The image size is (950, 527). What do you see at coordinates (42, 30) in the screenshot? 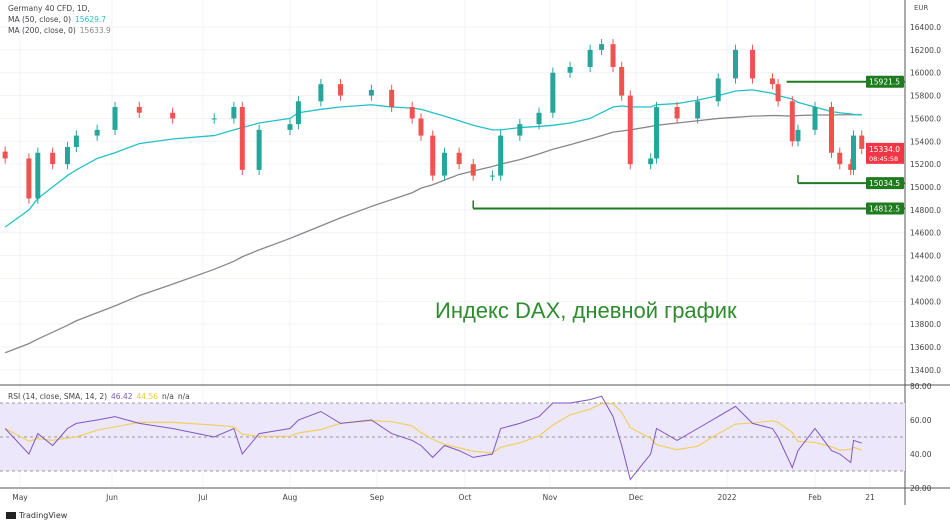
I see `ma200-label: MA (200, close, 0)` at bounding box center [42, 30].